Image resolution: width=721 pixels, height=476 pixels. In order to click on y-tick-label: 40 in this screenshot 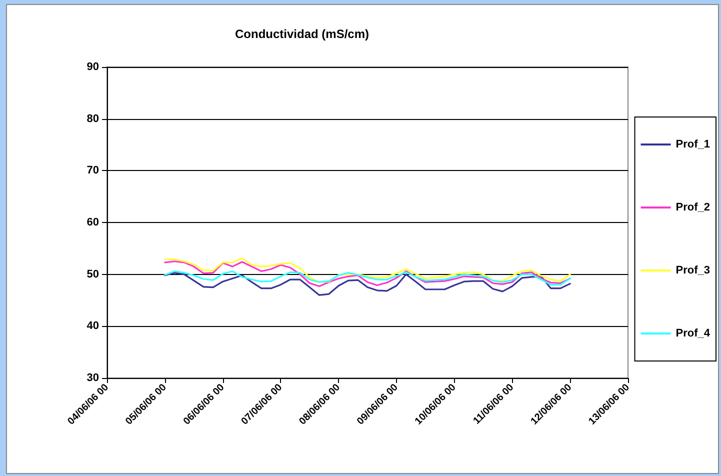, I will do `click(92, 326)`.